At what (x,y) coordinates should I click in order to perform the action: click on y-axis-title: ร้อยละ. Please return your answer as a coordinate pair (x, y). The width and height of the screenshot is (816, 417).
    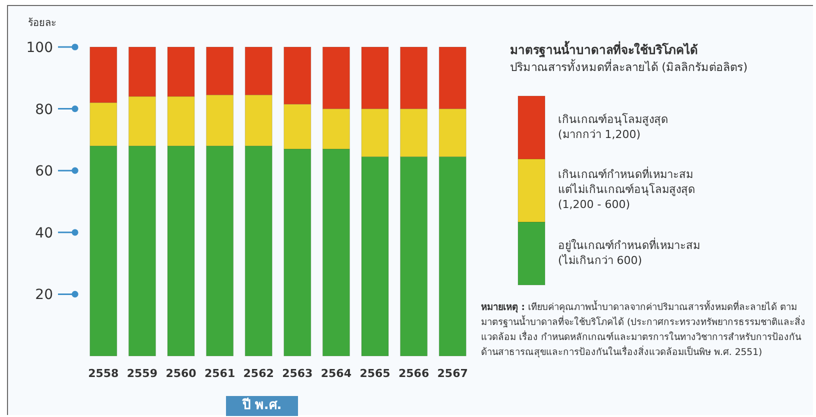
    Looking at the image, I should click on (42, 23).